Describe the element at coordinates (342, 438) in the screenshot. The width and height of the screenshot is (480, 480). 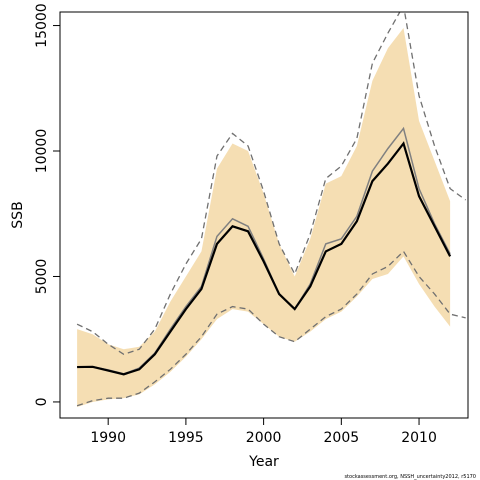
I see `x-tick-label: 2005` at that location.